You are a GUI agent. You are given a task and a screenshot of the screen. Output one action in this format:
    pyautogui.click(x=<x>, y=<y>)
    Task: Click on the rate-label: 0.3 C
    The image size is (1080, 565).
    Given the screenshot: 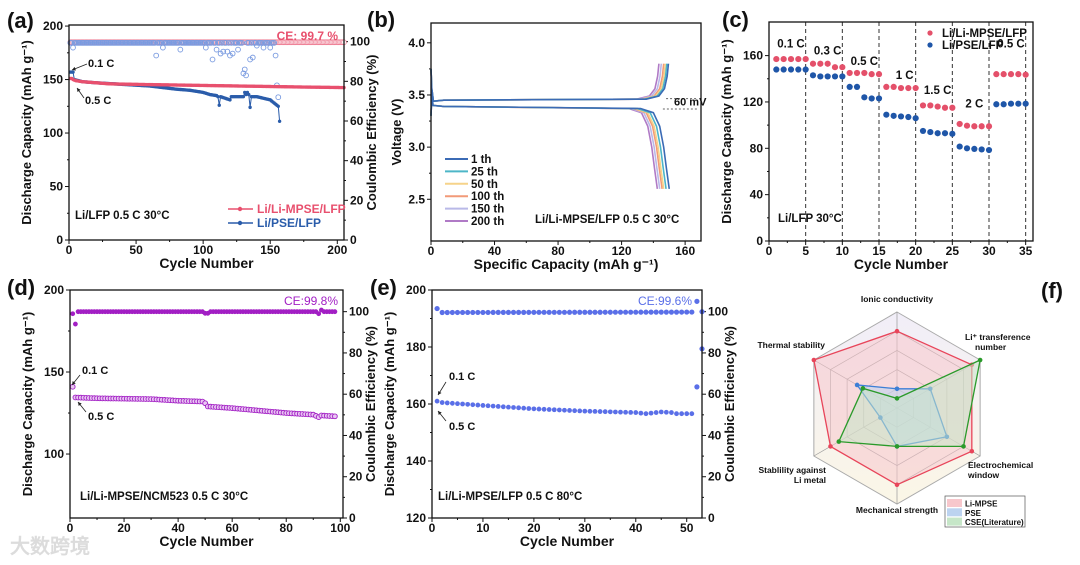 What is the action you would take?
    pyautogui.click(x=828, y=51)
    